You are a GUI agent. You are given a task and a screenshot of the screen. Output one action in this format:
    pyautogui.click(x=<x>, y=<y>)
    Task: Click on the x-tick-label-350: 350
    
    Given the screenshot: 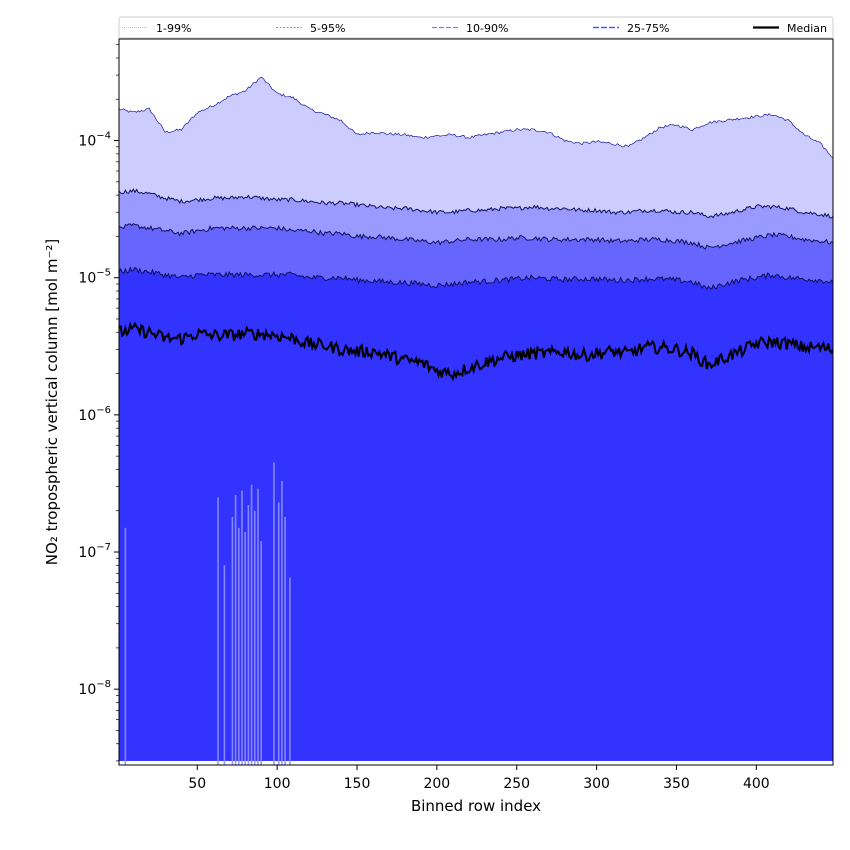 What is the action you would take?
    pyautogui.click(x=676, y=784)
    